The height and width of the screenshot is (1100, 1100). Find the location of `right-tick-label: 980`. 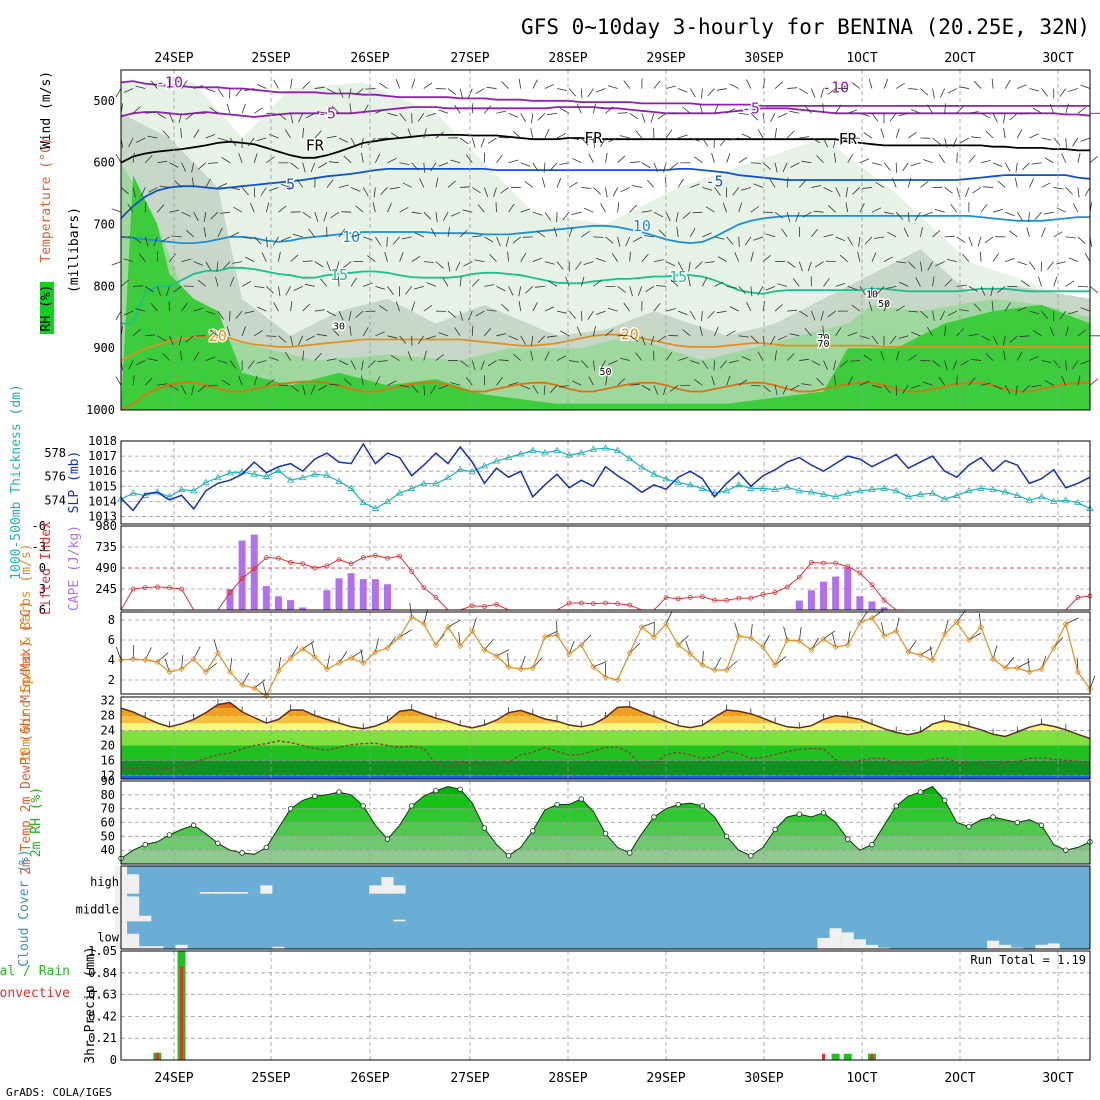

right-tick-label: 980 is located at coordinates (106, 526).